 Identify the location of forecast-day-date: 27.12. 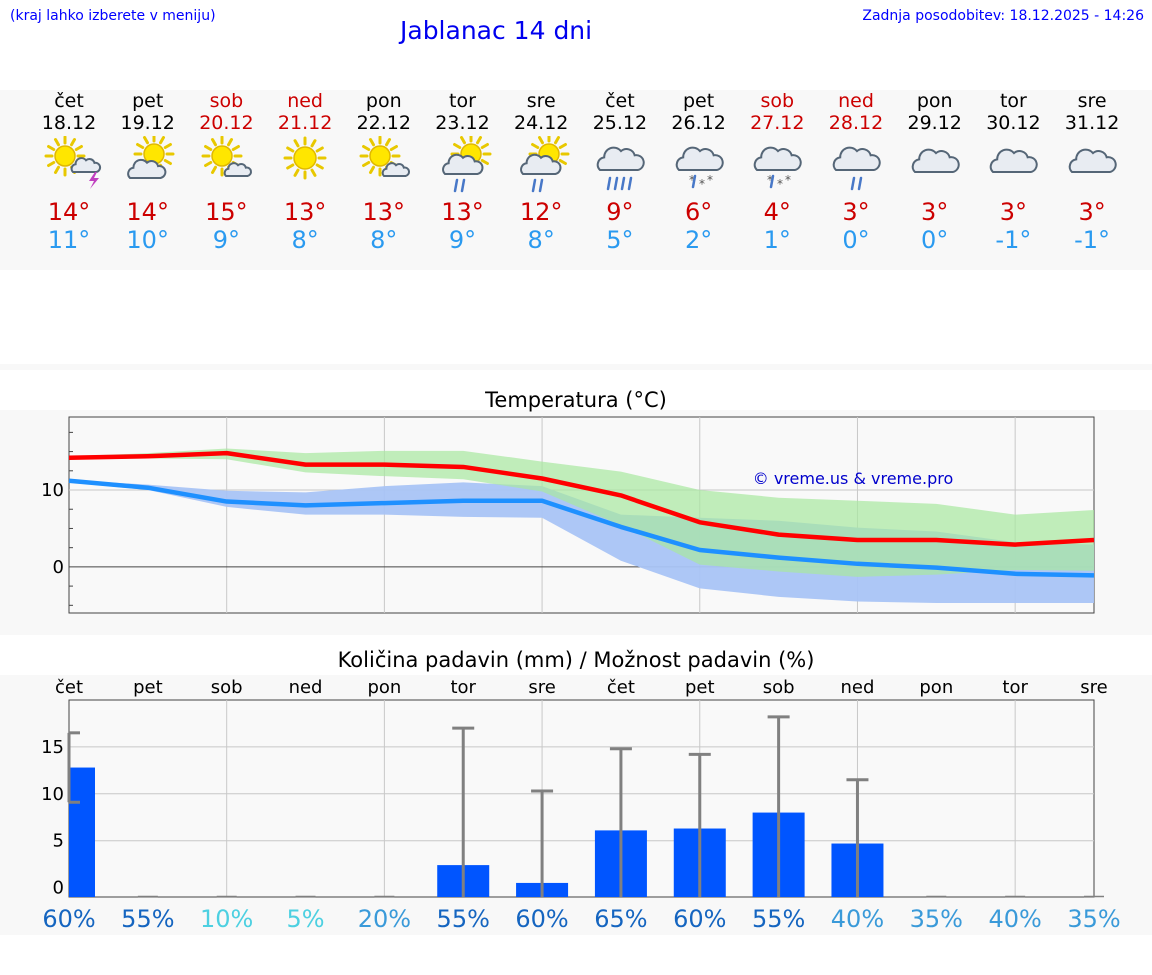
(777, 123).